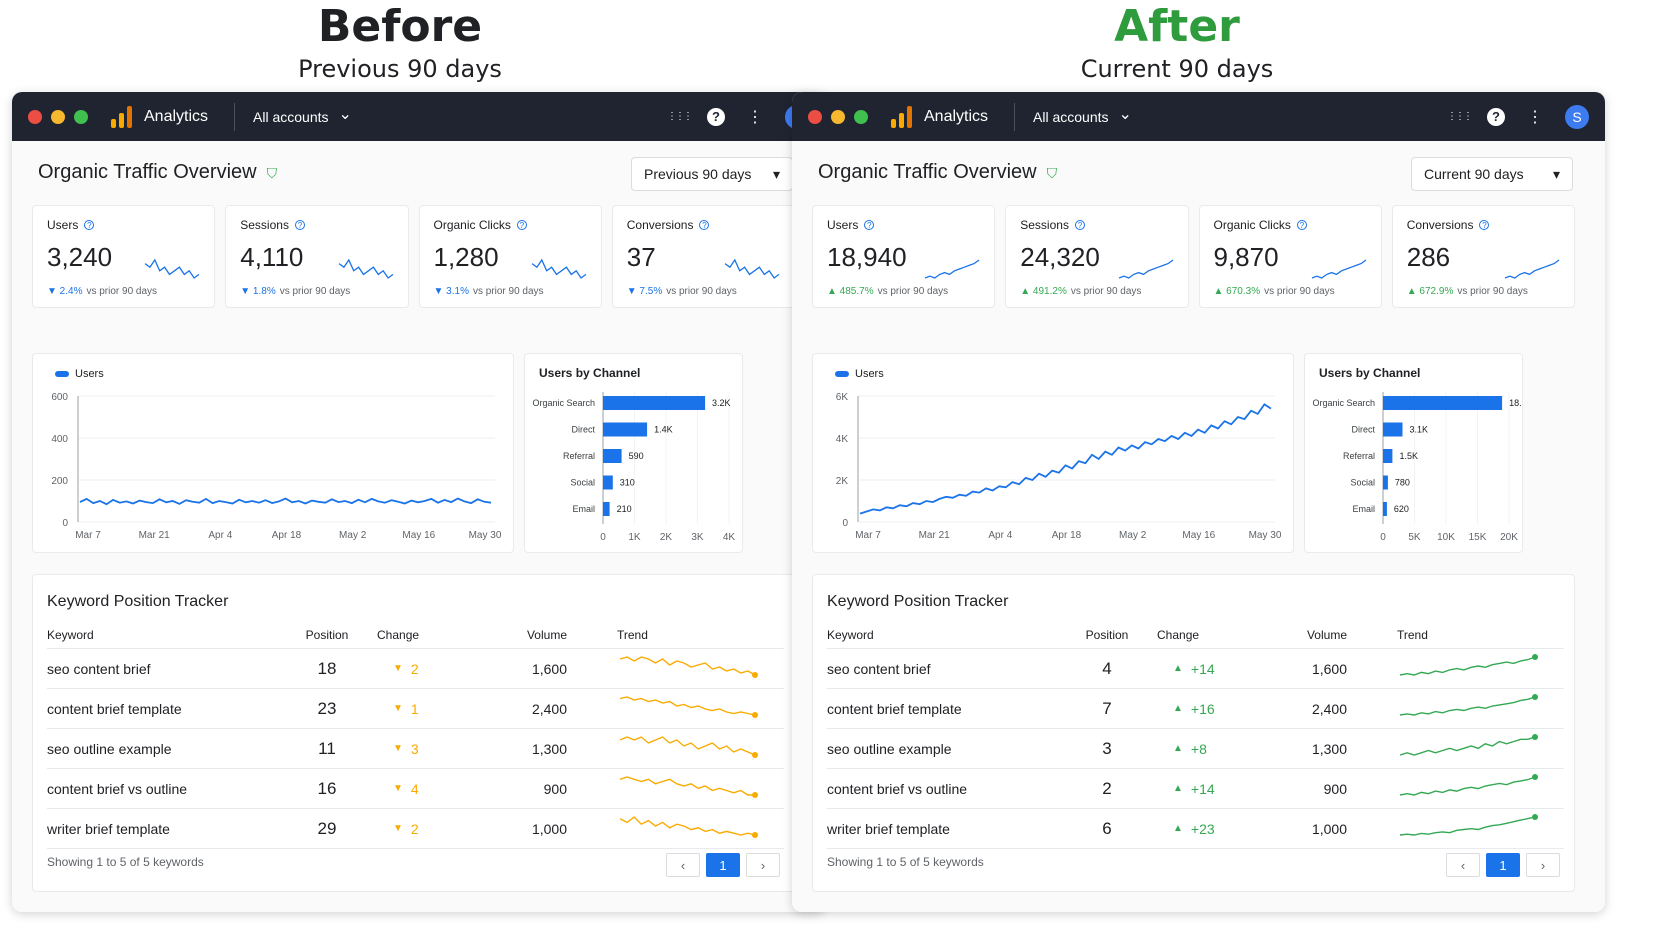 The width and height of the screenshot is (1672, 941). What do you see at coordinates (291, 116) in the screenshot?
I see `accounts-label: All accounts` at bounding box center [291, 116].